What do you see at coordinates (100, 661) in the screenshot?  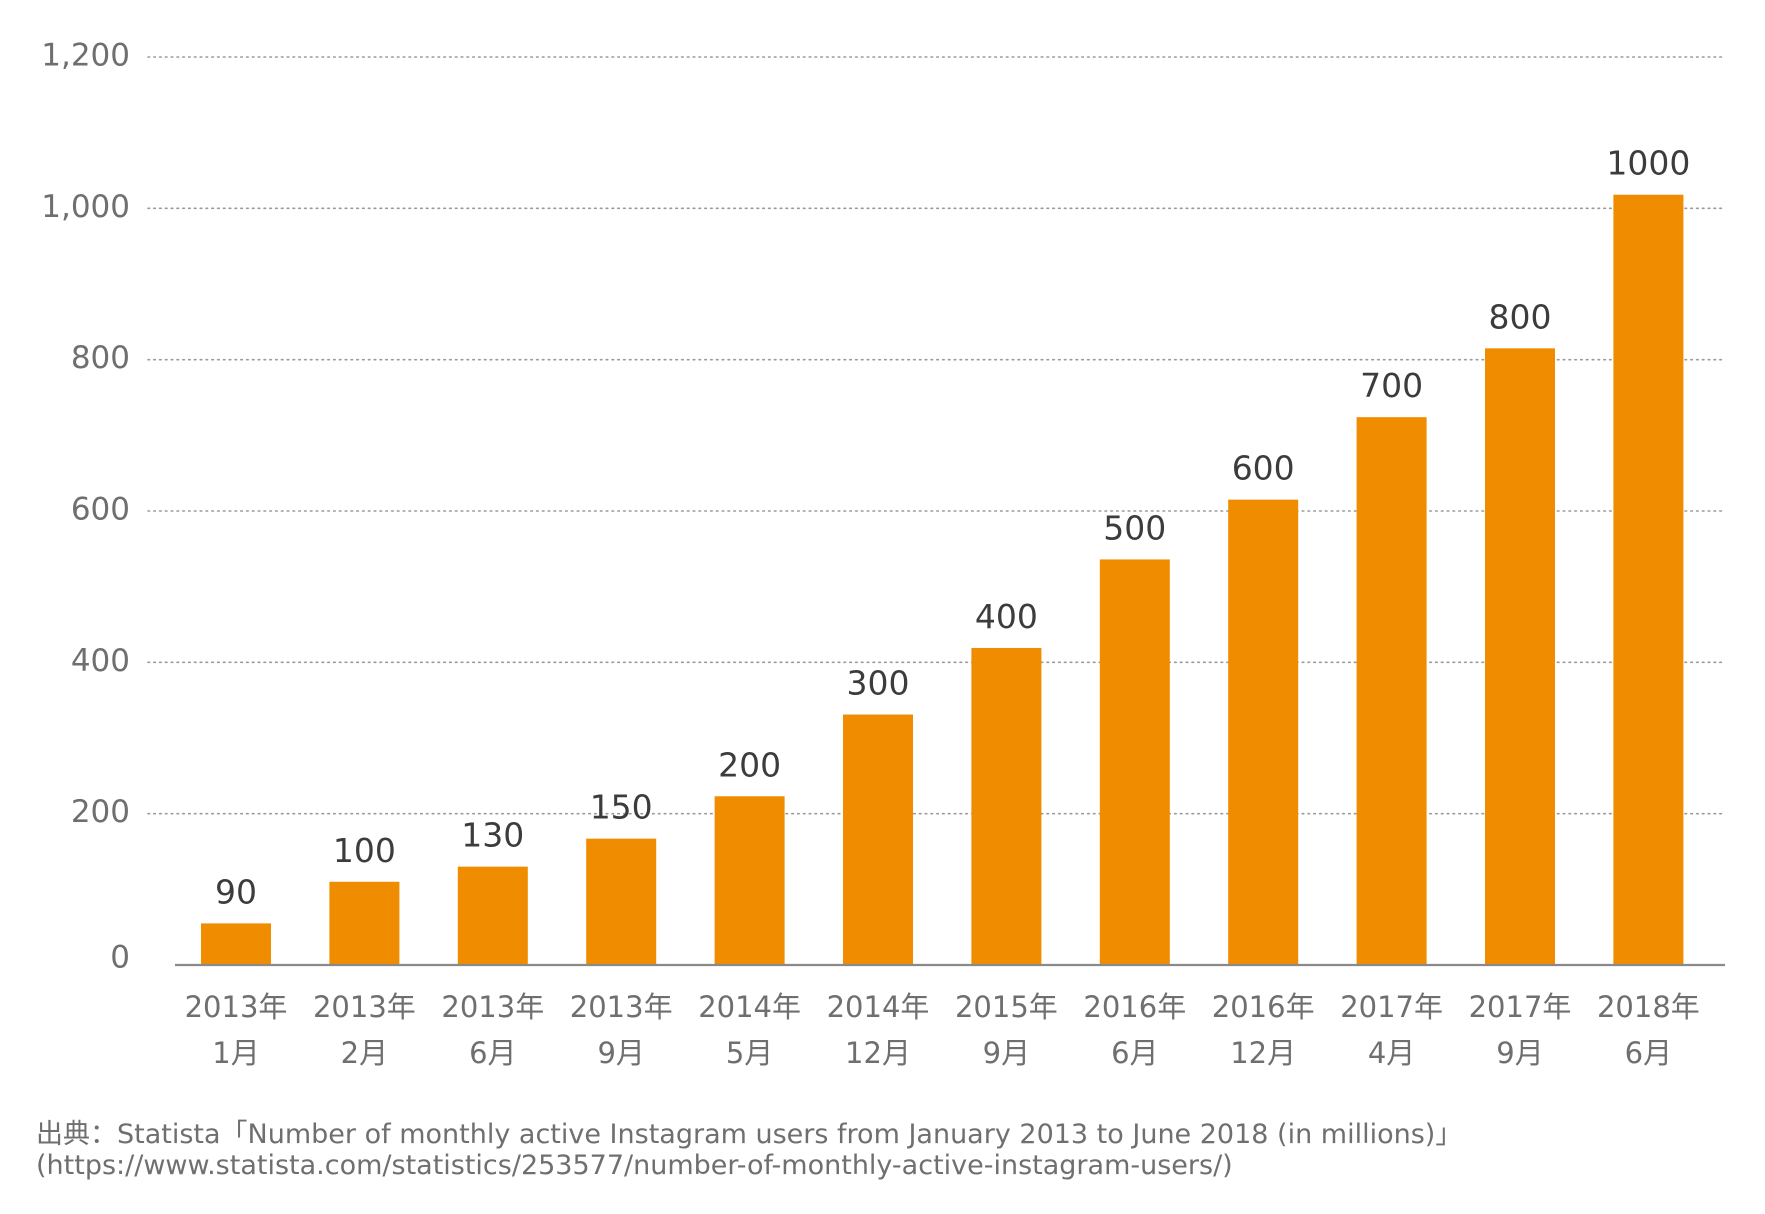 I see `y-tick-label: 400` at bounding box center [100, 661].